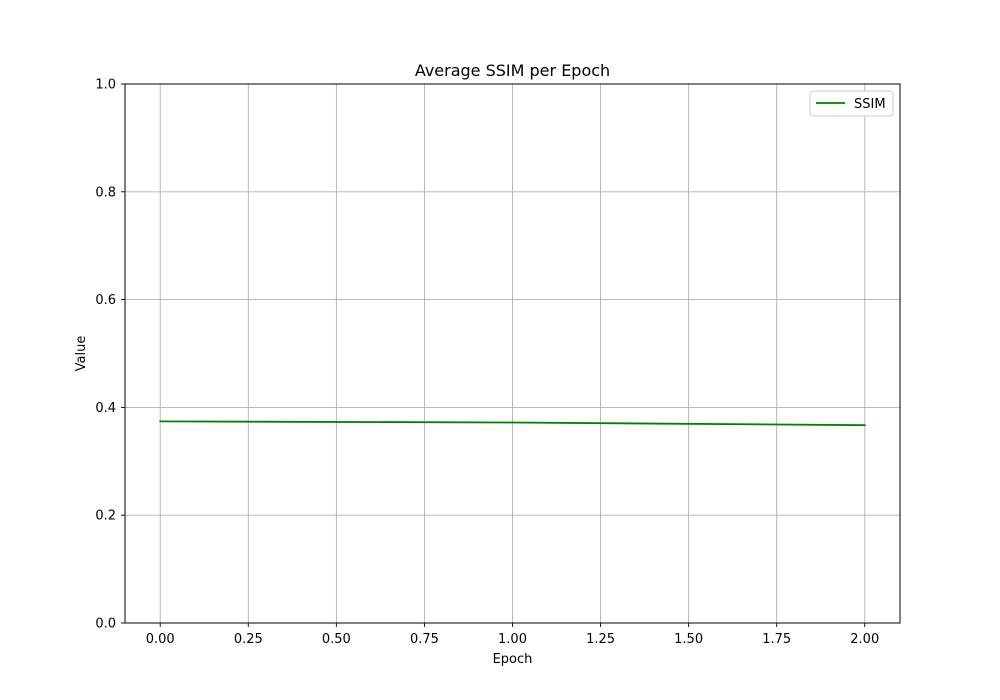 This screenshot has height=700, width=1000. Describe the element at coordinates (864, 639) in the screenshot. I see `x-tick-label: 2.00` at that location.